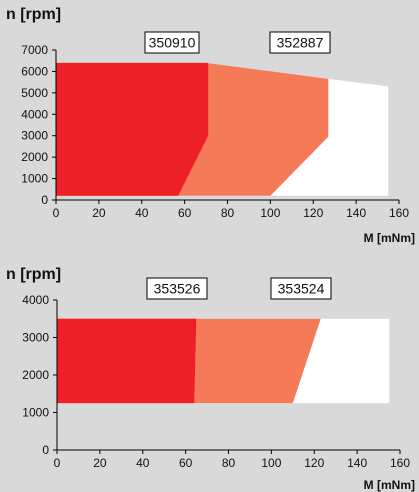  I want to click on annotation-box: 353526, so click(177, 288).